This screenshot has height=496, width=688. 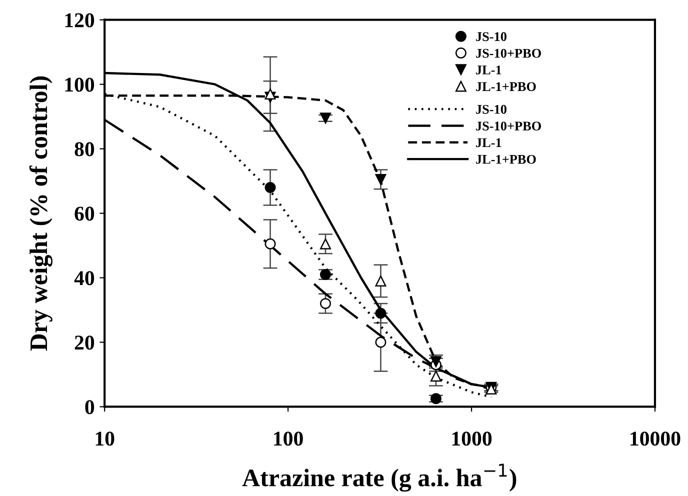 I want to click on y-tick-label: 40, so click(x=84, y=278).